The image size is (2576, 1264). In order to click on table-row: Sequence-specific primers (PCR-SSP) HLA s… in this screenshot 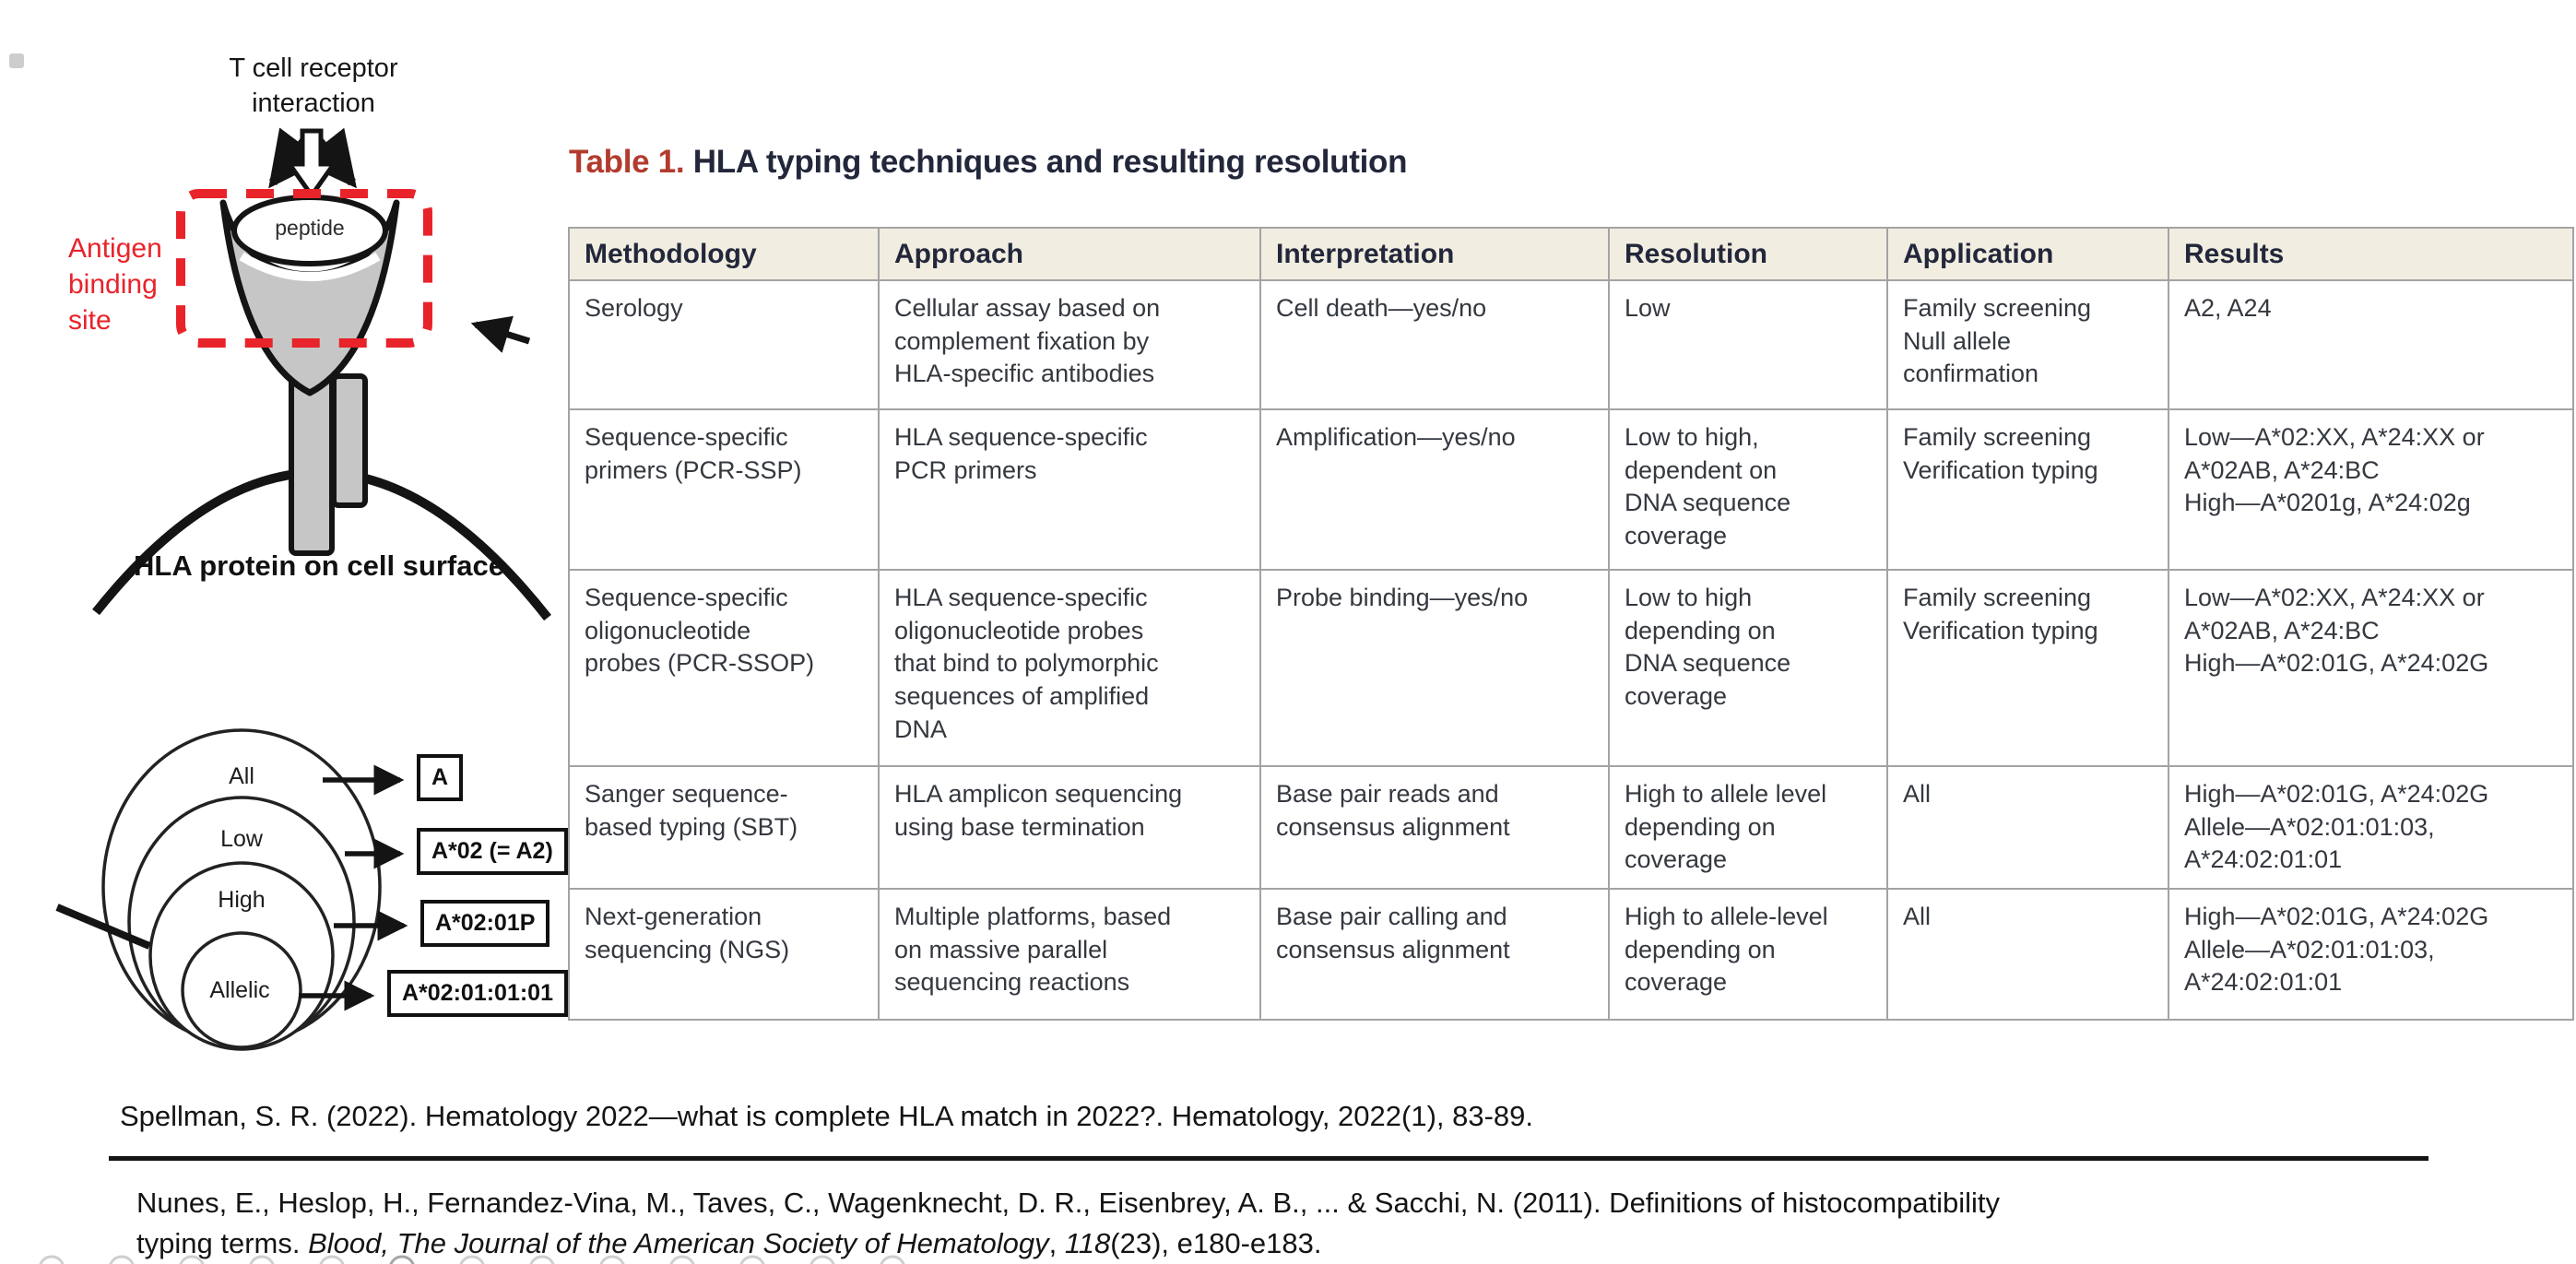, I will do `click(1571, 489)`.